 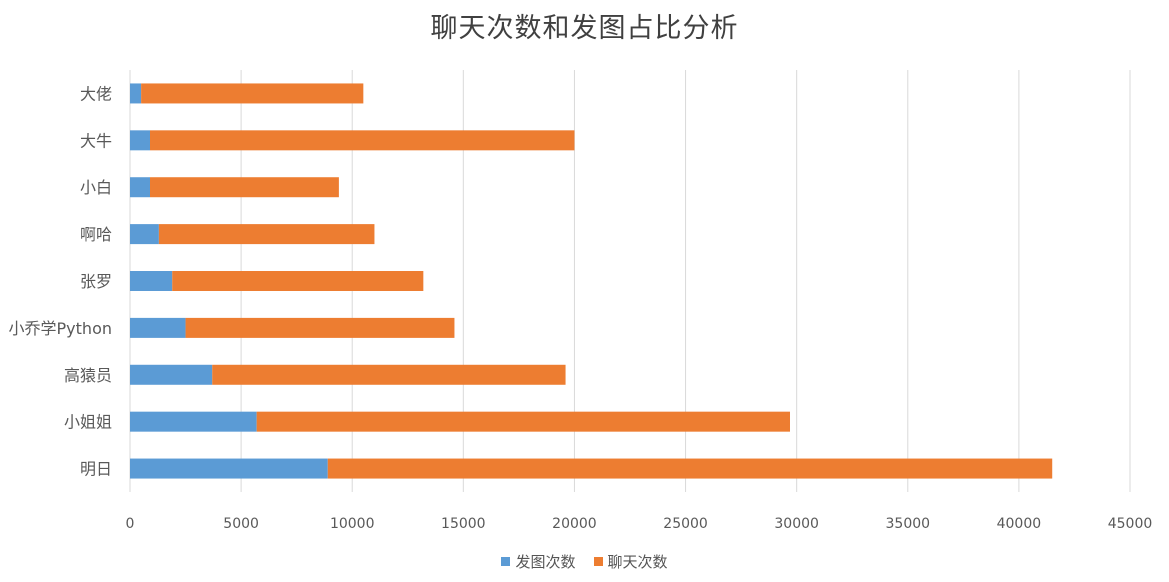 What do you see at coordinates (88, 375) in the screenshot?
I see `y-tick-label: 高猿员` at bounding box center [88, 375].